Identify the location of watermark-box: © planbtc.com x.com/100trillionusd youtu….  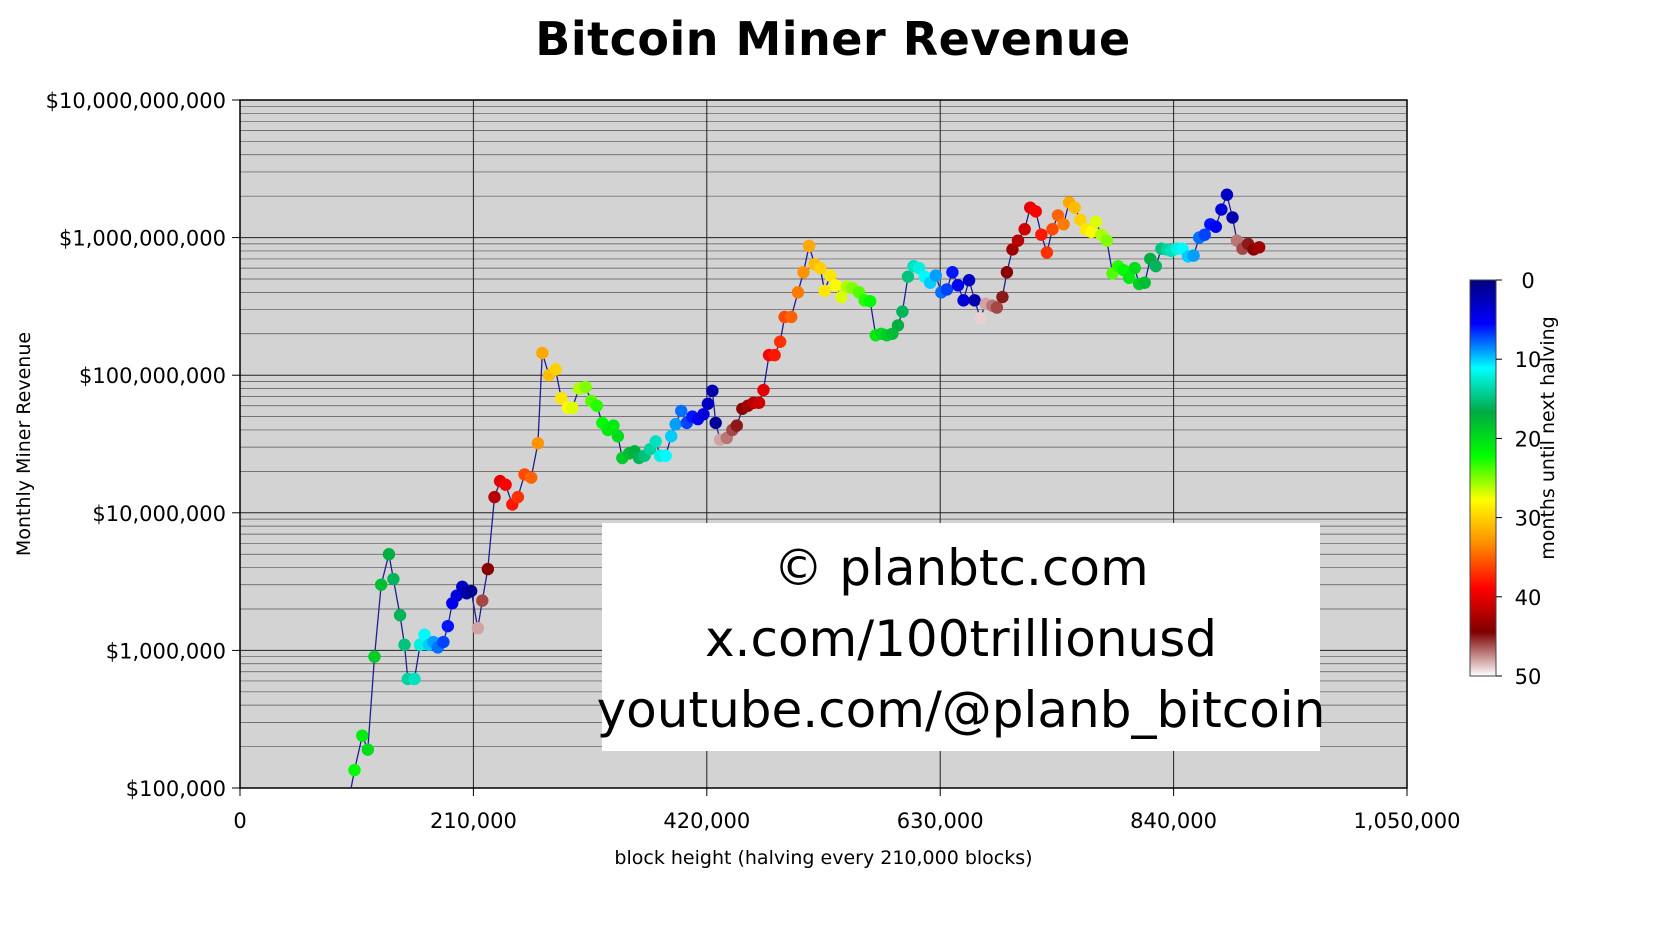
(961, 637).